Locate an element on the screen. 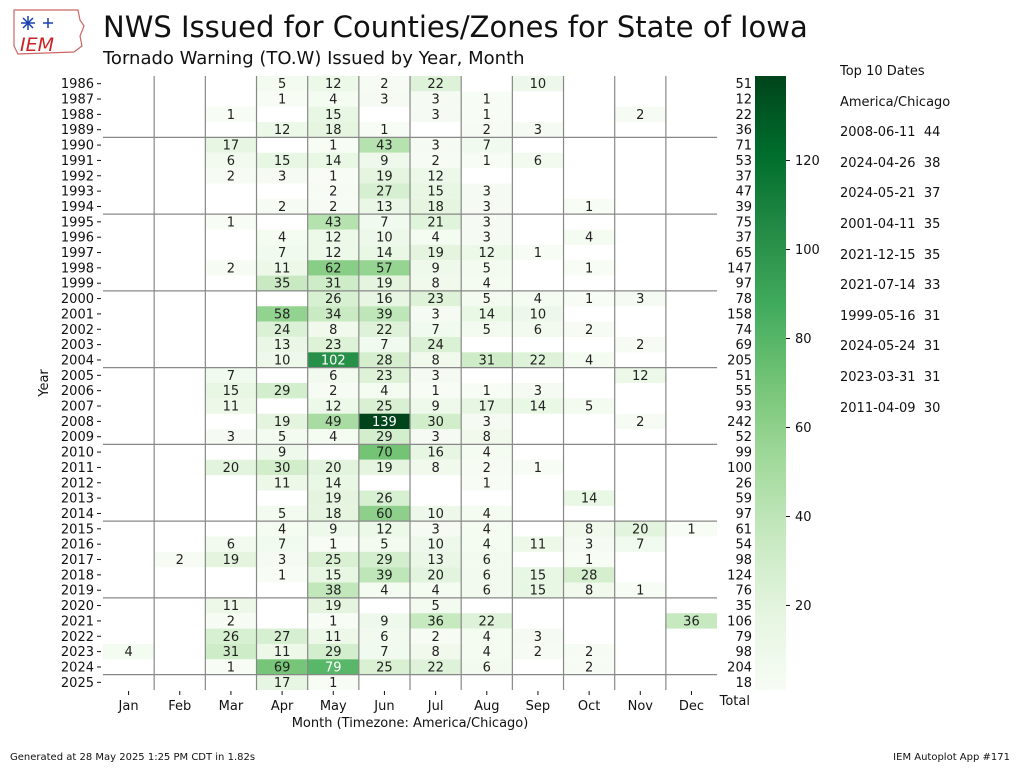 The height and width of the screenshot is (768, 1024). colorbar-tick-label: 20 is located at coordinates (803, 606).